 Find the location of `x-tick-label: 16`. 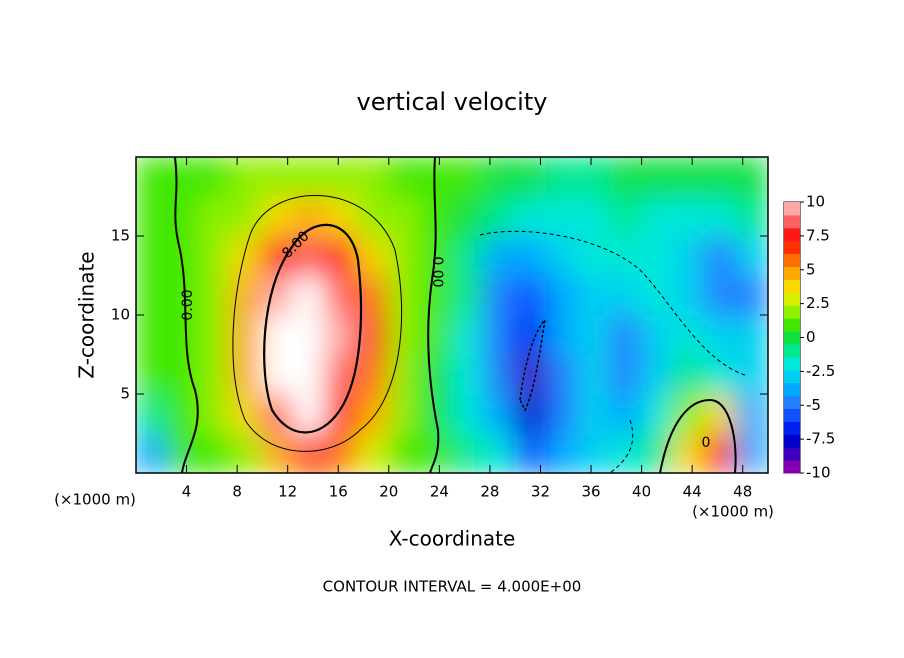

x-tick-label: 16 is located at coordinates (338, 492).